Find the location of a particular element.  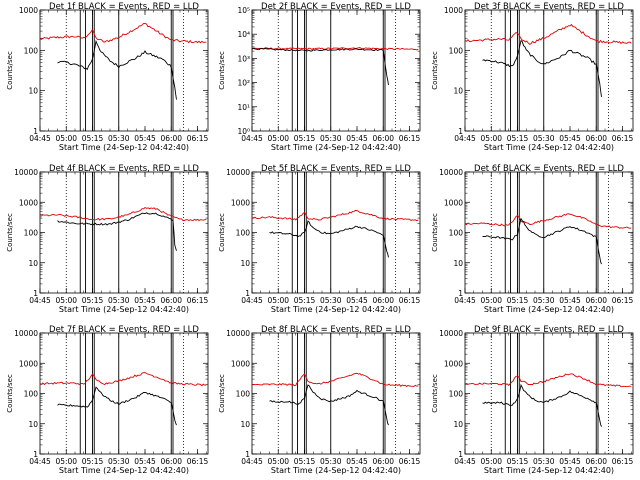

panel-title: Det 9f BLACK = Events, RED = LLD is located at coordinates (549, 330).